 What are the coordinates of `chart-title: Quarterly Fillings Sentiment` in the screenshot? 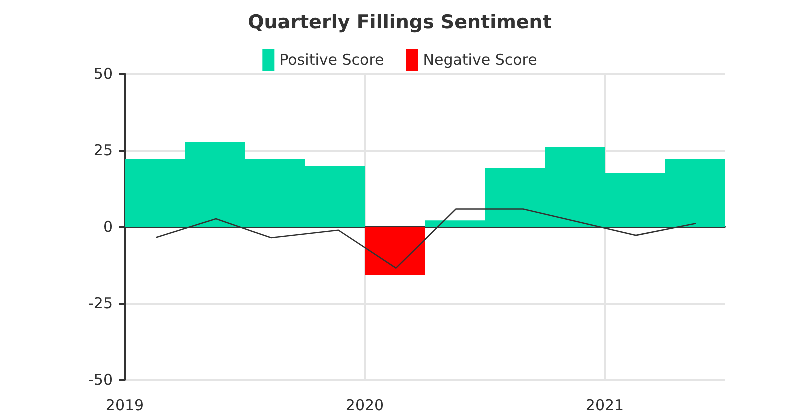 It's located at (400, 23).